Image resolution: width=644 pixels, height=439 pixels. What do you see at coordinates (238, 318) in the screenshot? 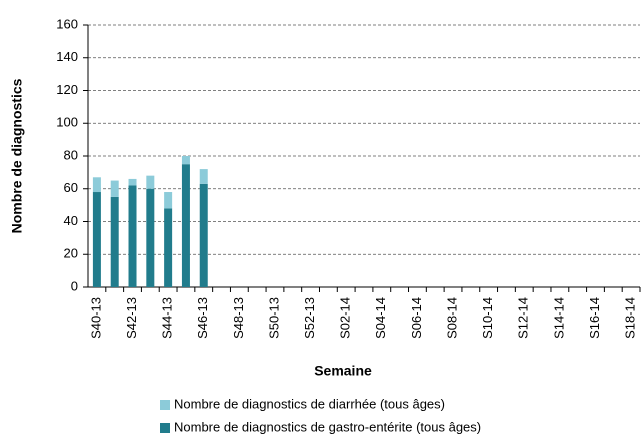
I see `x-tick-label: S48-13` at bounding box center [238, 318].